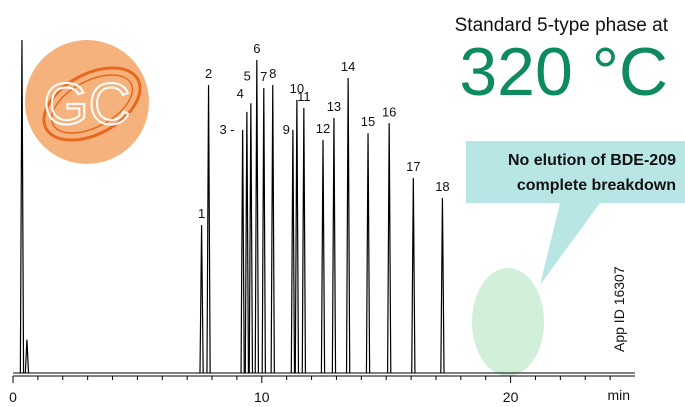  What do you see at coordinates (575, 172) in the screenshot?
I see `callout-box` at bounding box center [575, 172].